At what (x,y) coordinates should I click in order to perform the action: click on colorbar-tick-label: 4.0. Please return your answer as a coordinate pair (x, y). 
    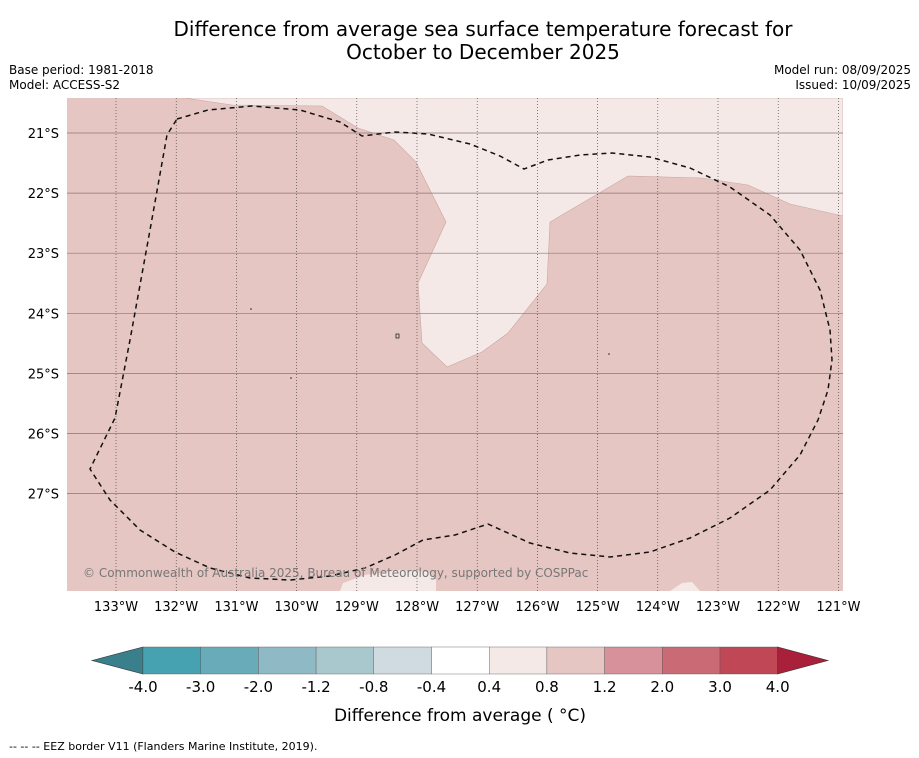
    Looking at the image, I should click on (778, 687).